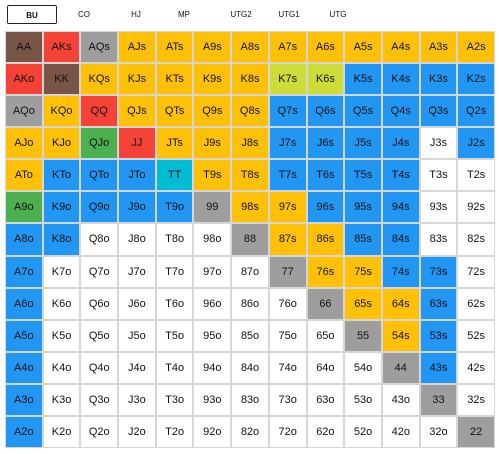  I want to click on hand-cell: K8s, so click(250, 79).